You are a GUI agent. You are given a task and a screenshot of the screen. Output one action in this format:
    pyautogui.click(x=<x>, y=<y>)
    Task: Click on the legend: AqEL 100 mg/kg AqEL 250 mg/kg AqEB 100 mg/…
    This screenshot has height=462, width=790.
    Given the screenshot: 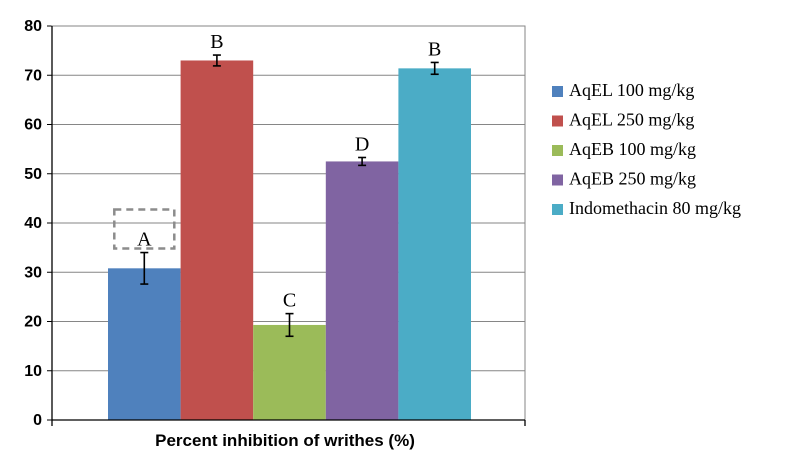 What is the action you would take?
    pyautogui.click(x=646, y=149)
    